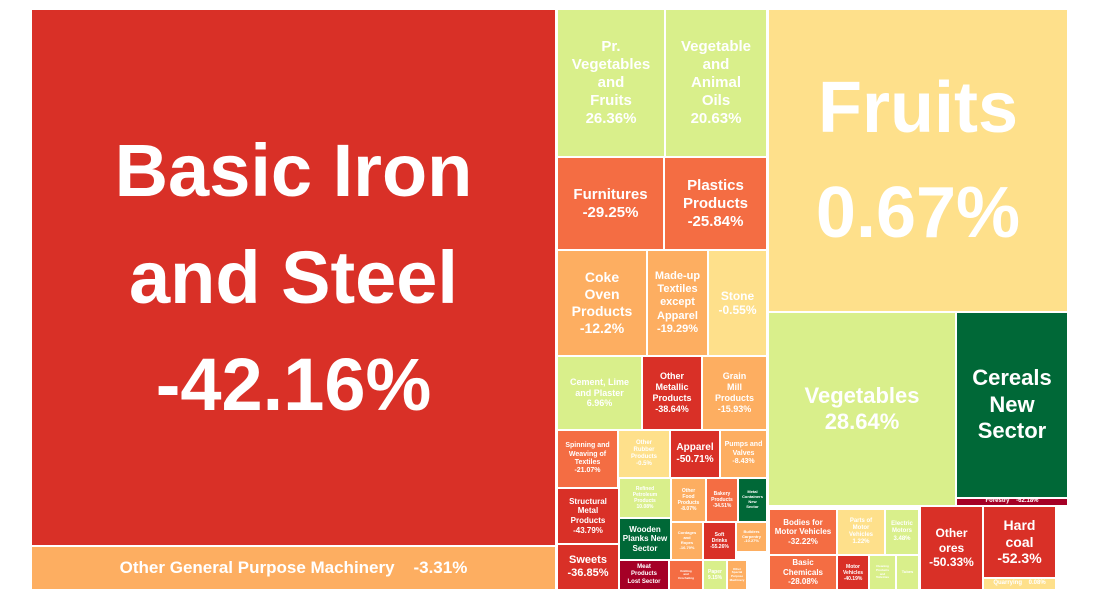 The image size is (1100, 600). What do you see at coordinates (672, 408) in the screenshot?
I see `tile-change: -38.64%` at bounding box center [672, 408].